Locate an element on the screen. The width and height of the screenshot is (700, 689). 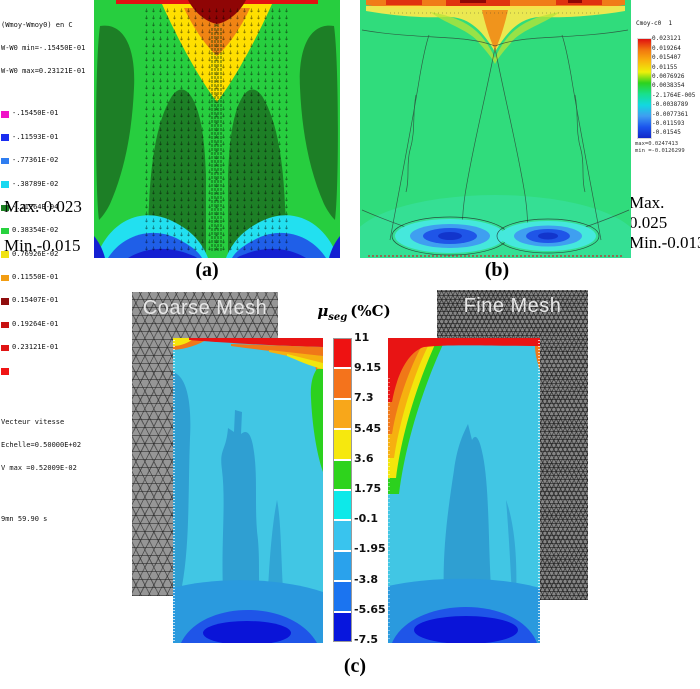
legend-a-item: 0.38354E-02 is located at coordinates (47, 231).